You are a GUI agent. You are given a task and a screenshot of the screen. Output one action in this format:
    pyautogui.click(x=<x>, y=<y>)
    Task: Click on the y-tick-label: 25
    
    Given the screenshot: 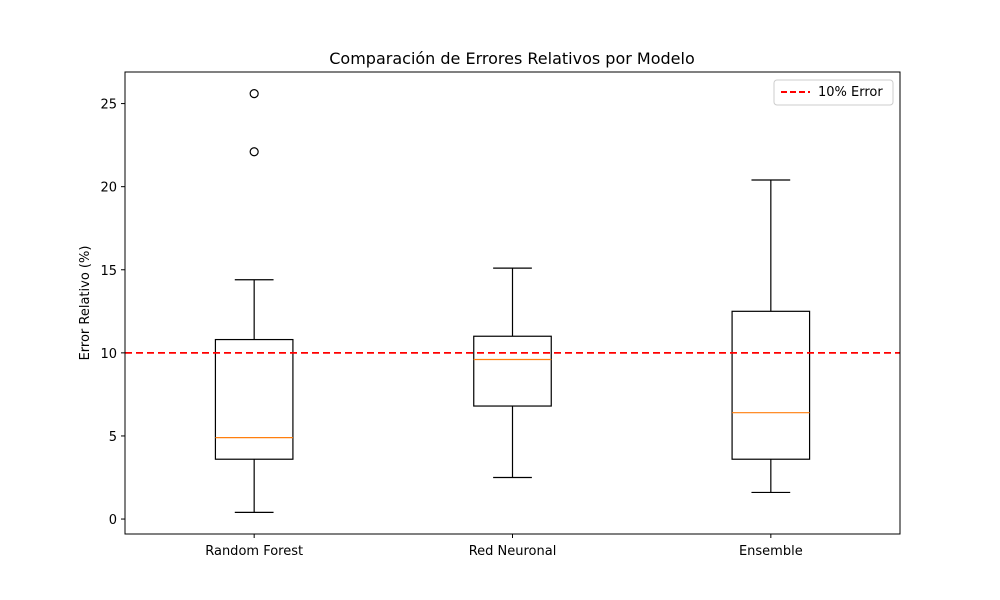 What is the action you would take?
    pyautogui.click(x=108, y=105)
    